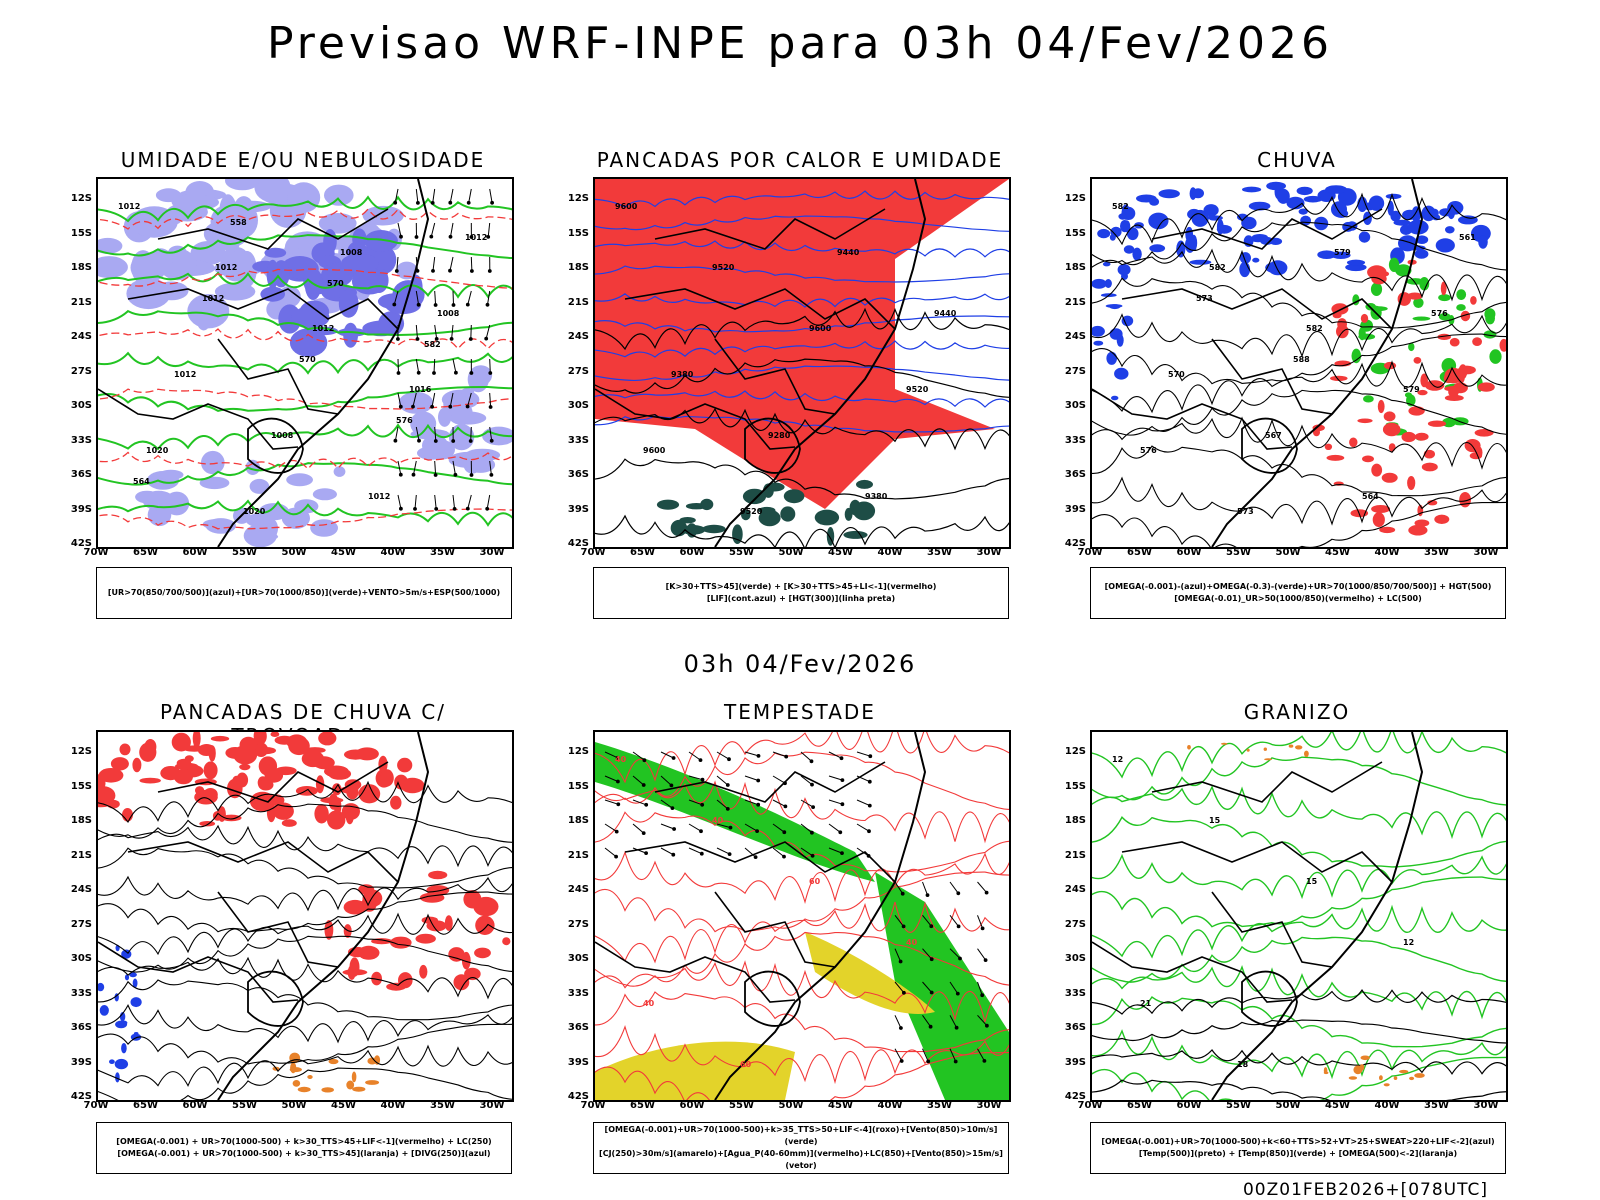 This screenshot has width=1600, height=1200. What do you see at coordinates (492, 1105) in the screenshot?
I see `lon-tick-label: 30W` at bounding box center [492, 1105].